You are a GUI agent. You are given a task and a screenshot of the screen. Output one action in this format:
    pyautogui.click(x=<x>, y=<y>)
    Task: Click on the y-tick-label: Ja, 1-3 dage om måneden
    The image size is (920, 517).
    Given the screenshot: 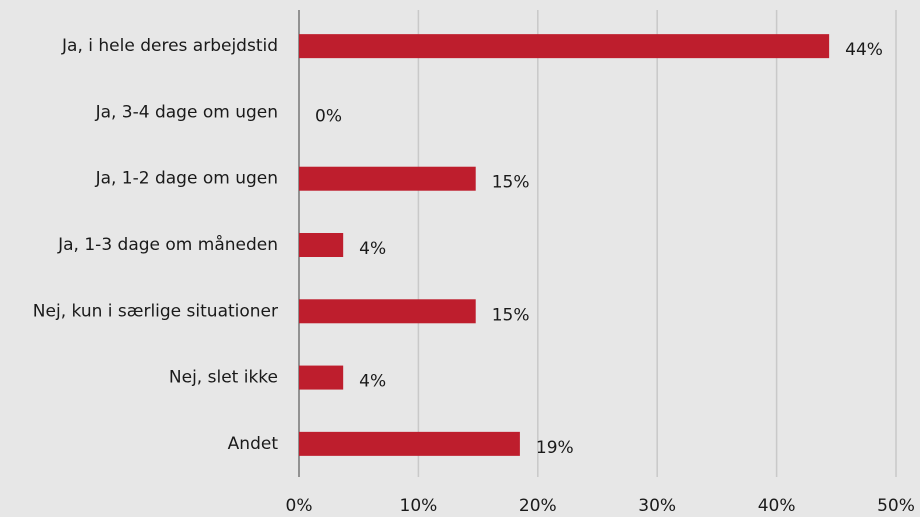 What is the action you would take?
    pyautogui.click(x=167, y=244)
    